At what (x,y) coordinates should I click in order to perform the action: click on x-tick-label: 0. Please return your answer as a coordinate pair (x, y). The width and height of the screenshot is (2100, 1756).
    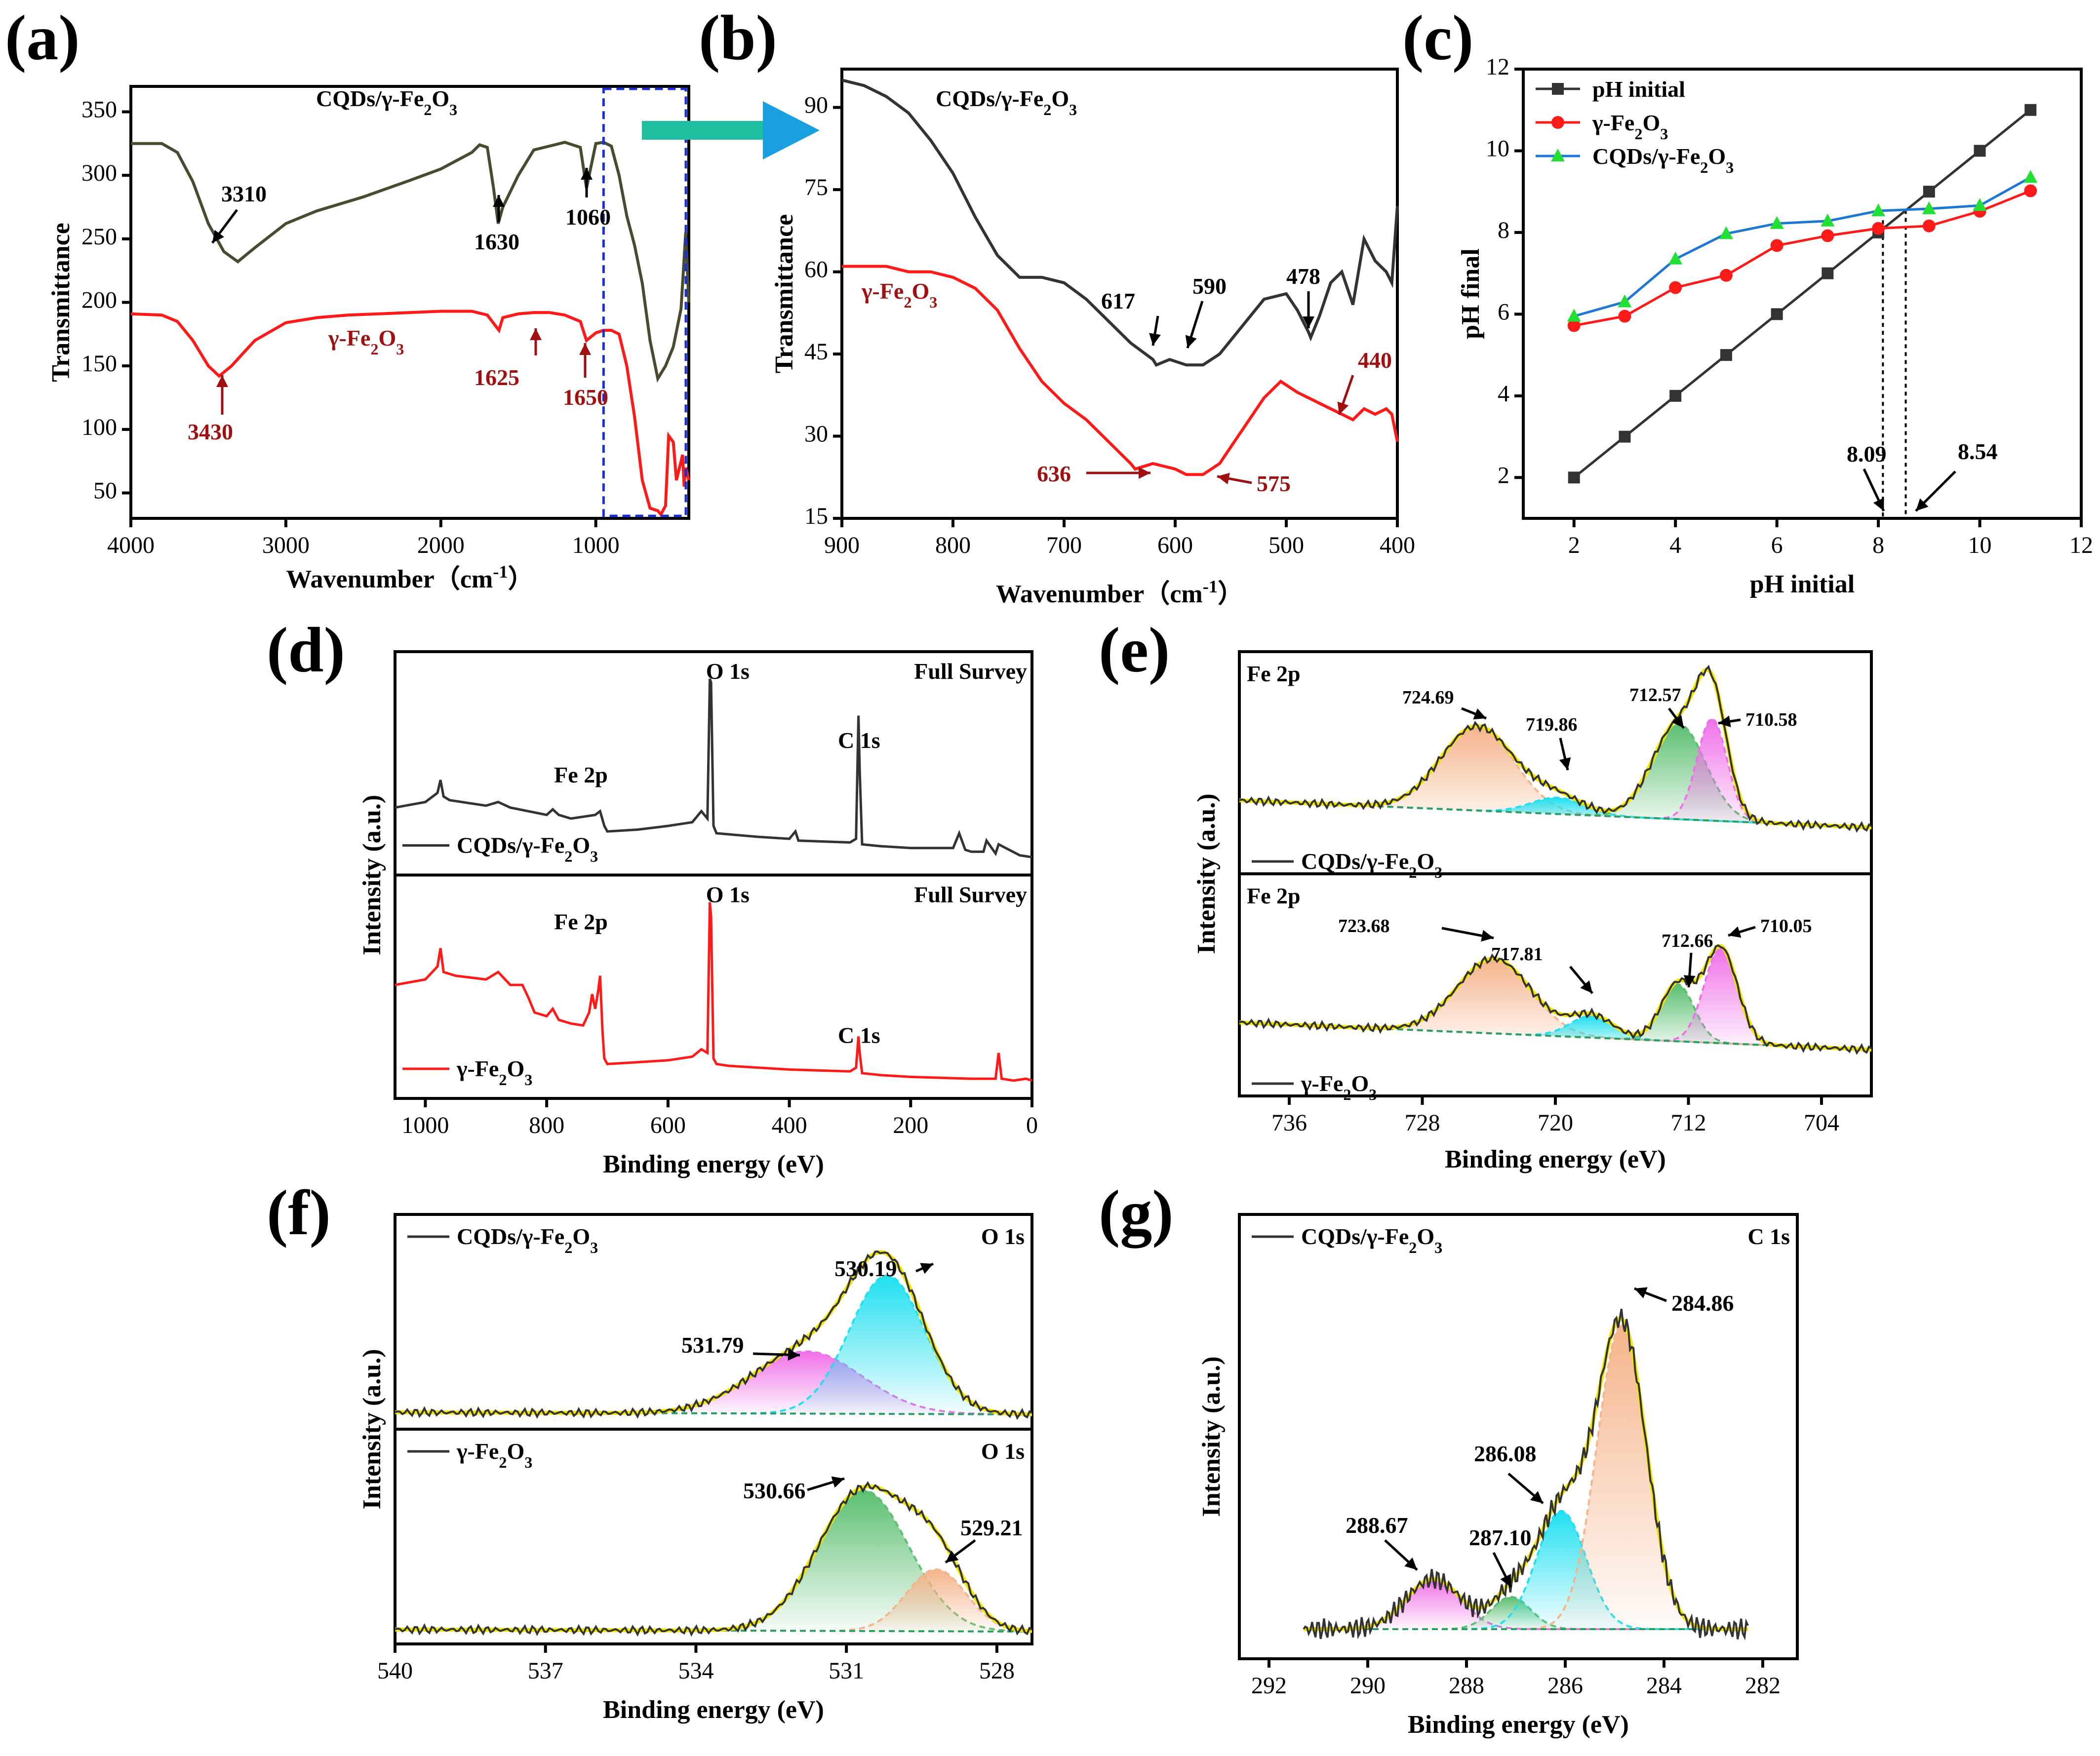
    Looking at the image, I should click on (1032, 1125).